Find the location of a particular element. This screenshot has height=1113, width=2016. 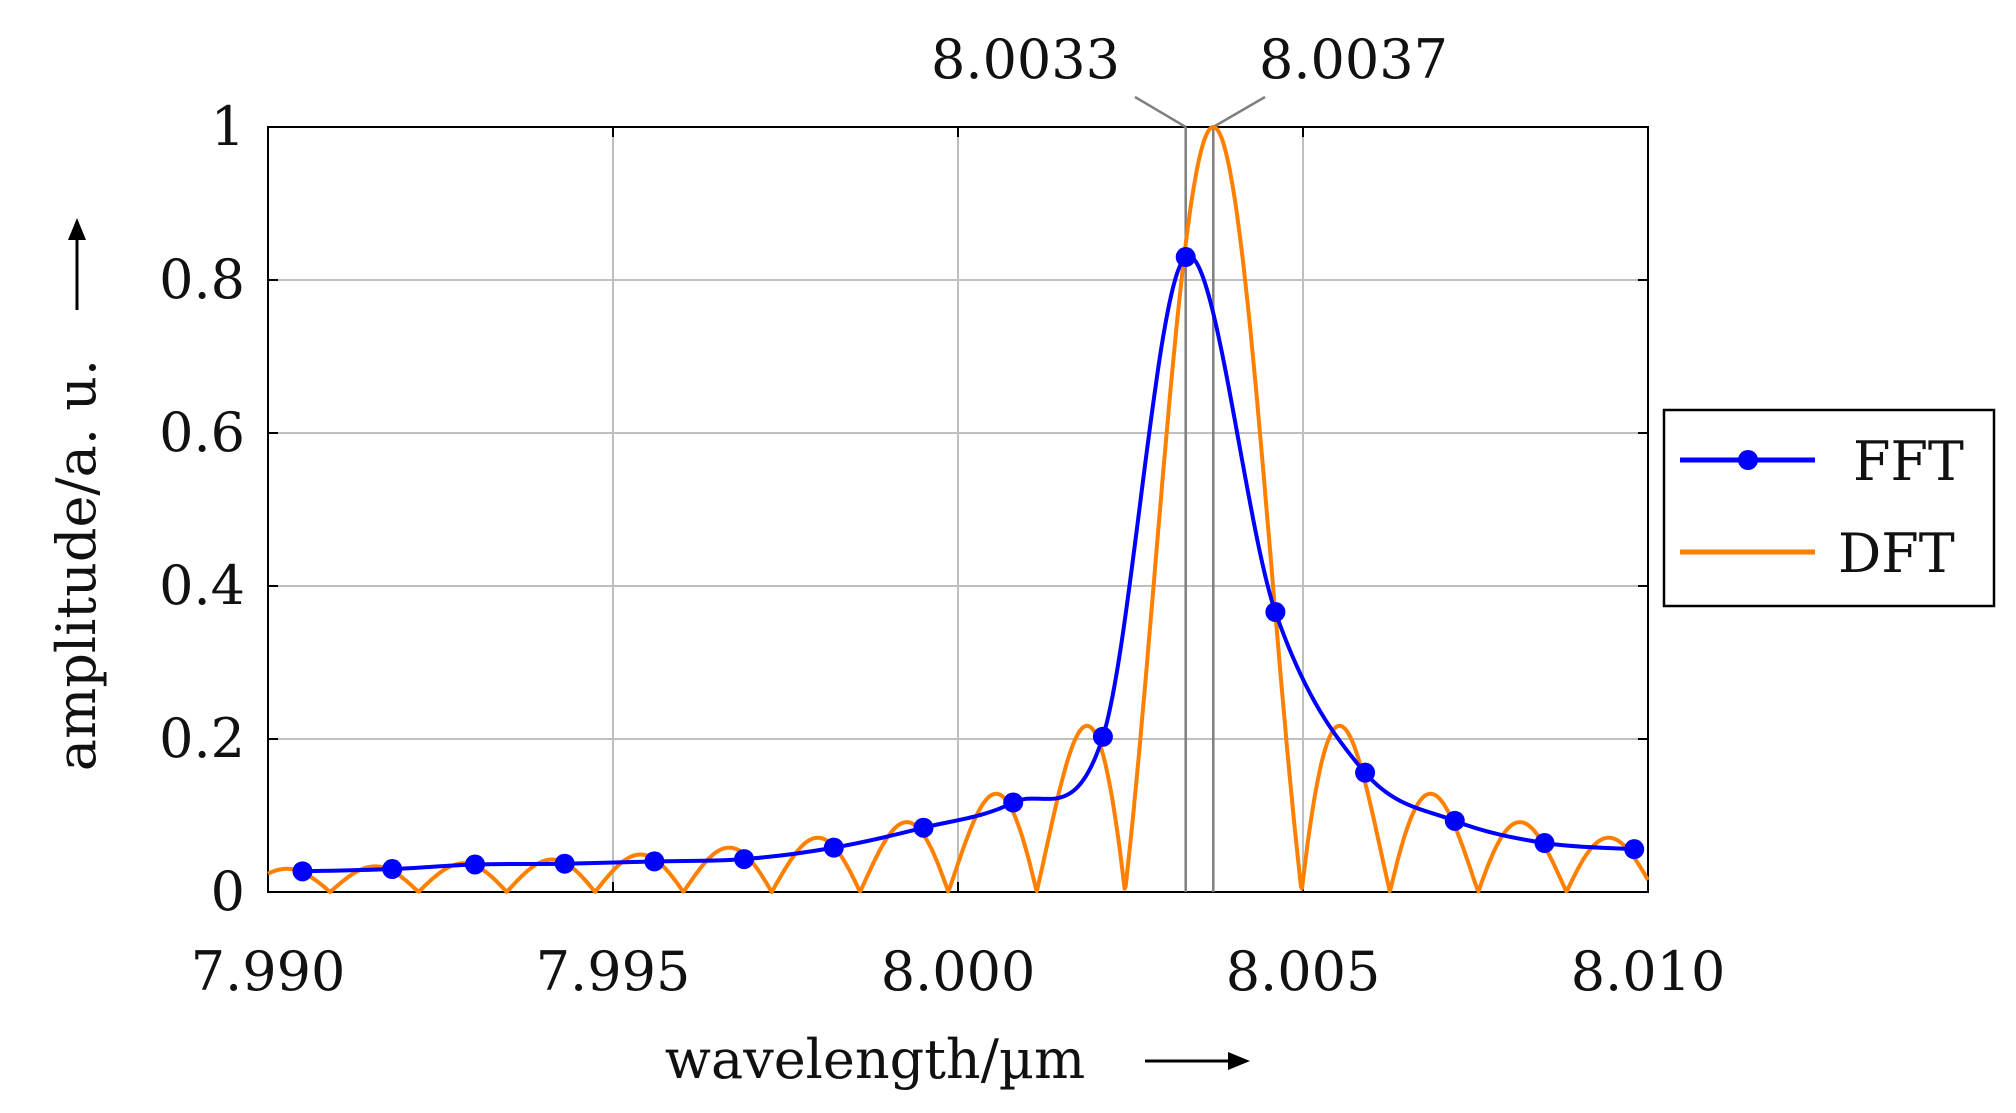

y-axis-arrow is located at coordinates (77, 264).